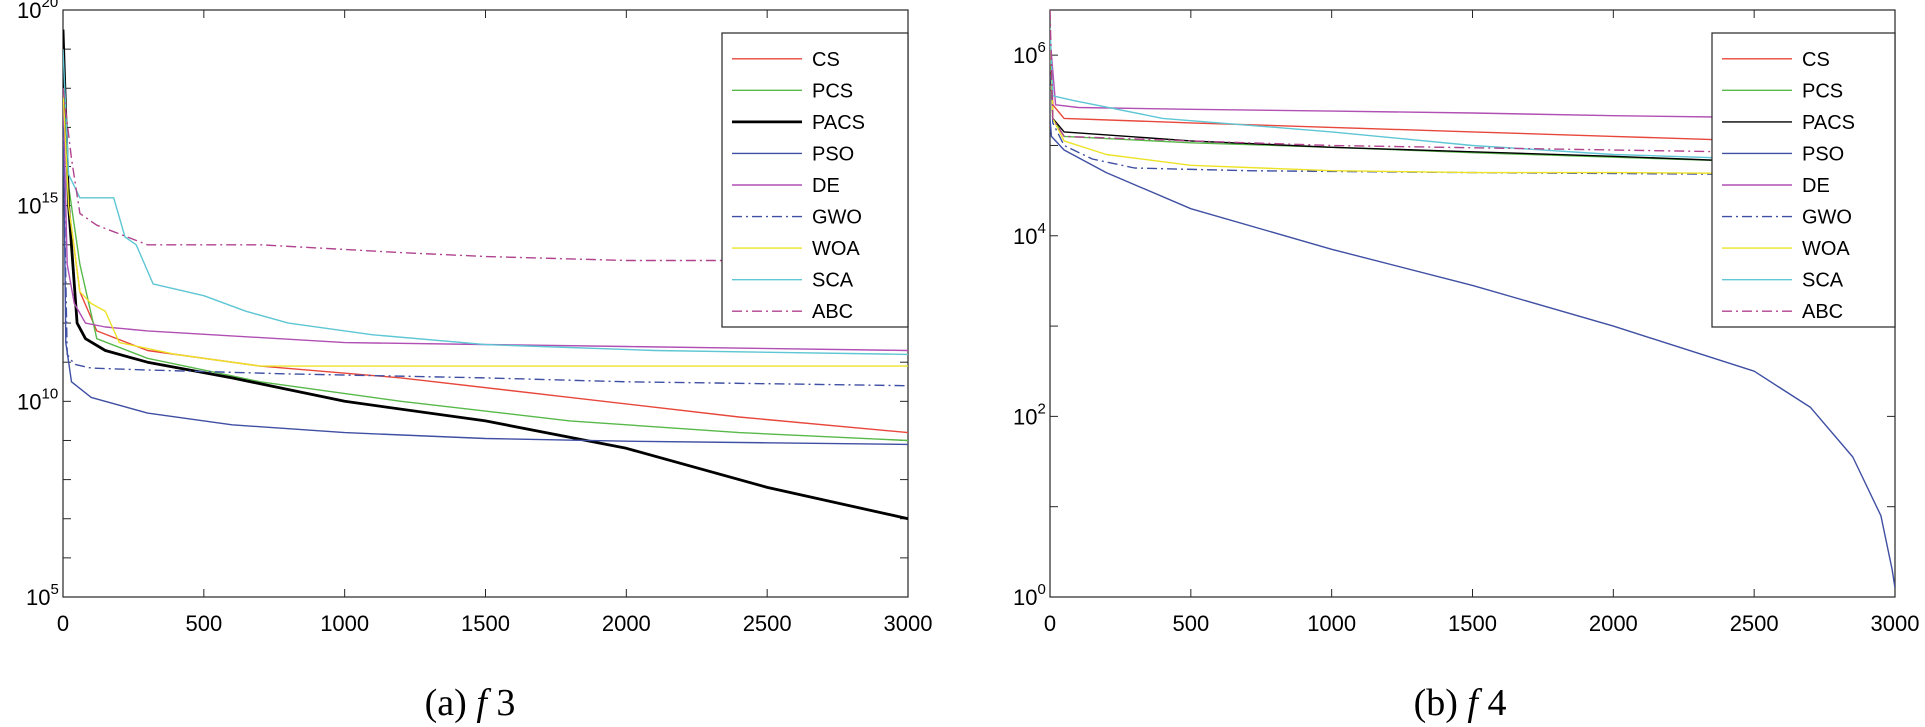 This screenshot has height=727, width=1925. I want to click on series-line-de, so click(1472, 79).